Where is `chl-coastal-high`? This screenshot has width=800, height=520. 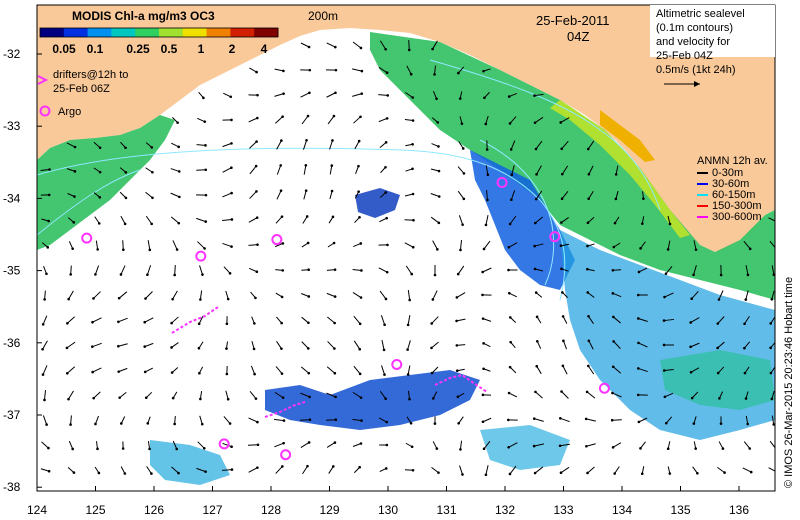
chl-coastal-high is located at coordinates (620, 169).